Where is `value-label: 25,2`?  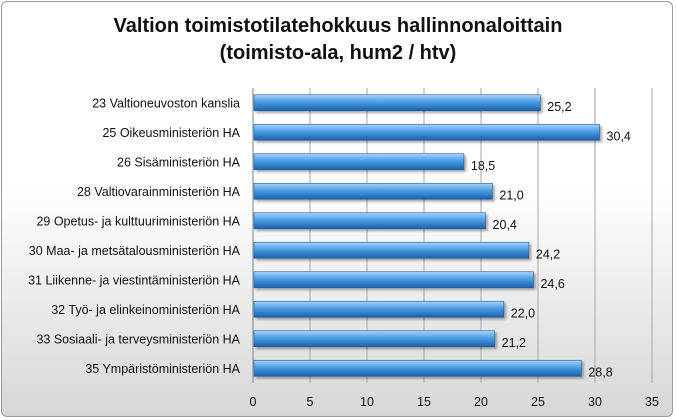 value-label: 25,2 is located at coordinates (559, 107).